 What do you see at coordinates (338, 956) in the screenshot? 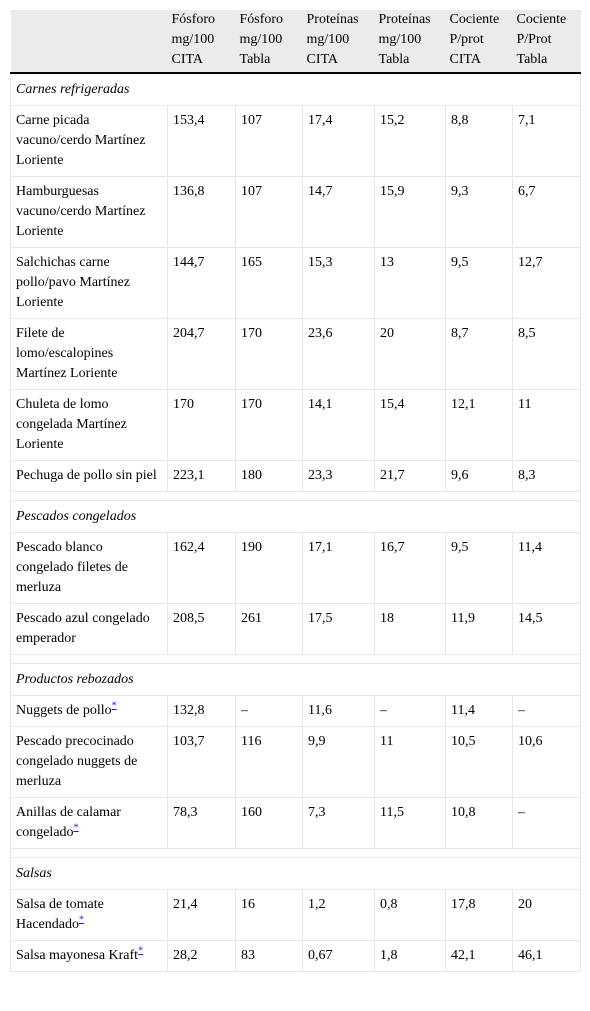
I see `value-proteinas-cita: 0,67` at bounding box center [338, 956].